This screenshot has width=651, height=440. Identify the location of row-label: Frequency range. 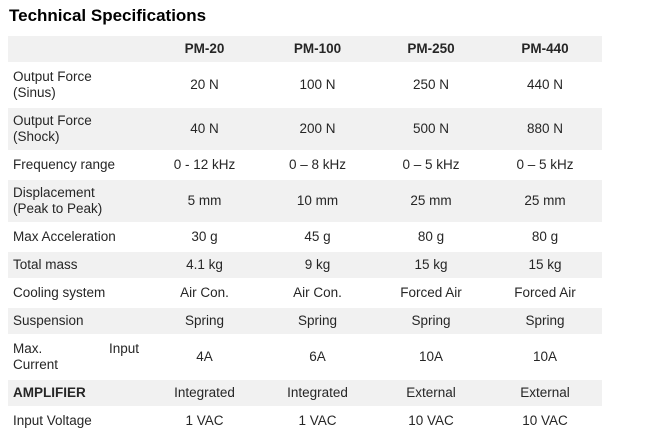
(78, 165).